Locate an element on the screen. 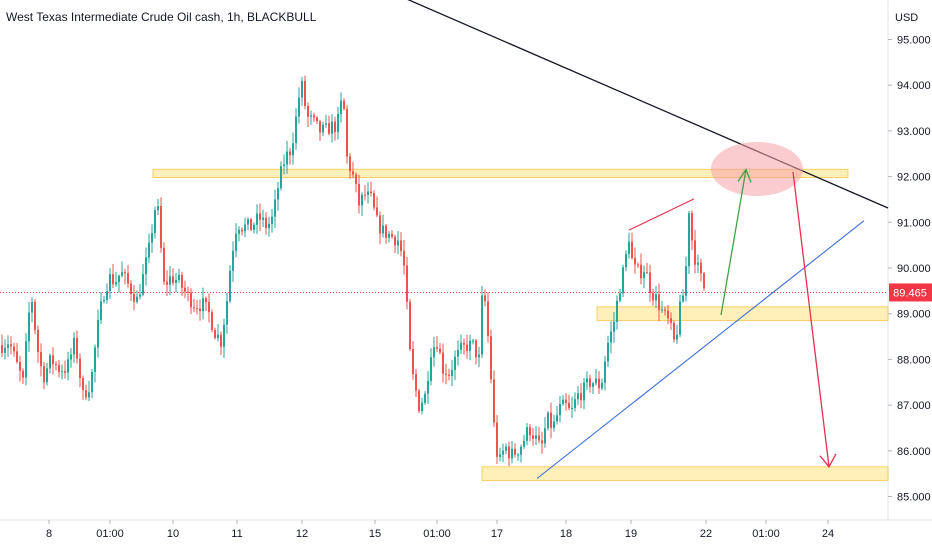 The image size is (932, 550). x-tick-label: 8 is located at coordinates (49, 534).